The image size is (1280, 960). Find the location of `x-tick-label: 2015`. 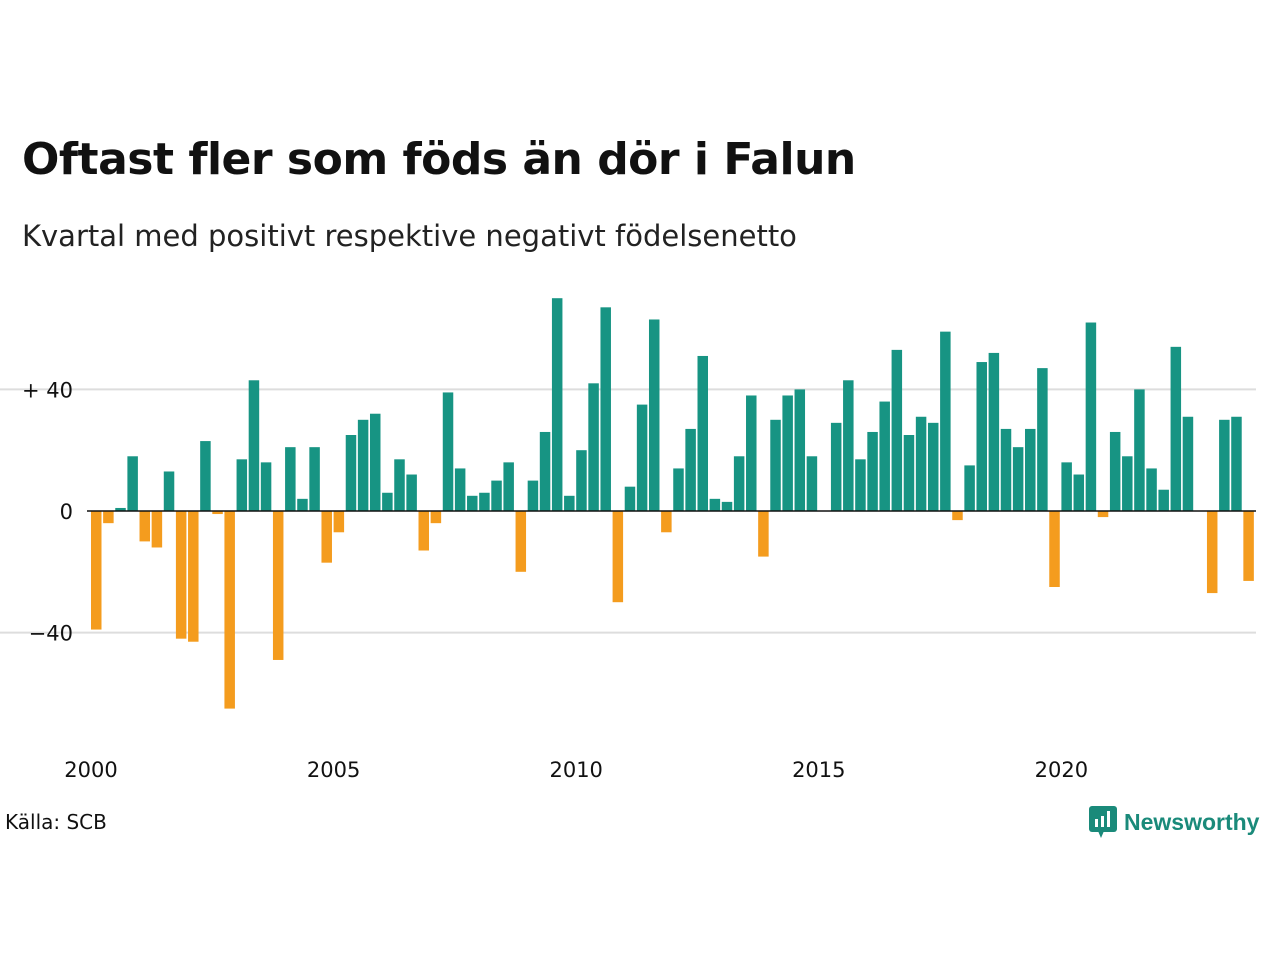

x-tick-label: 2015 is located at coordinates (818, 770).